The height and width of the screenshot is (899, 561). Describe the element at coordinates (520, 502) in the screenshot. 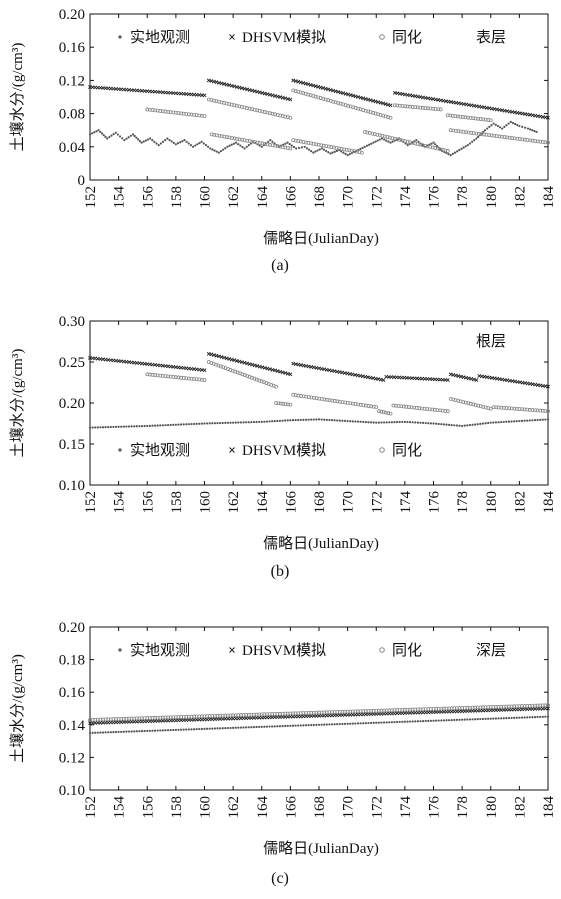

I see `x-tick-label: 182` at that location.